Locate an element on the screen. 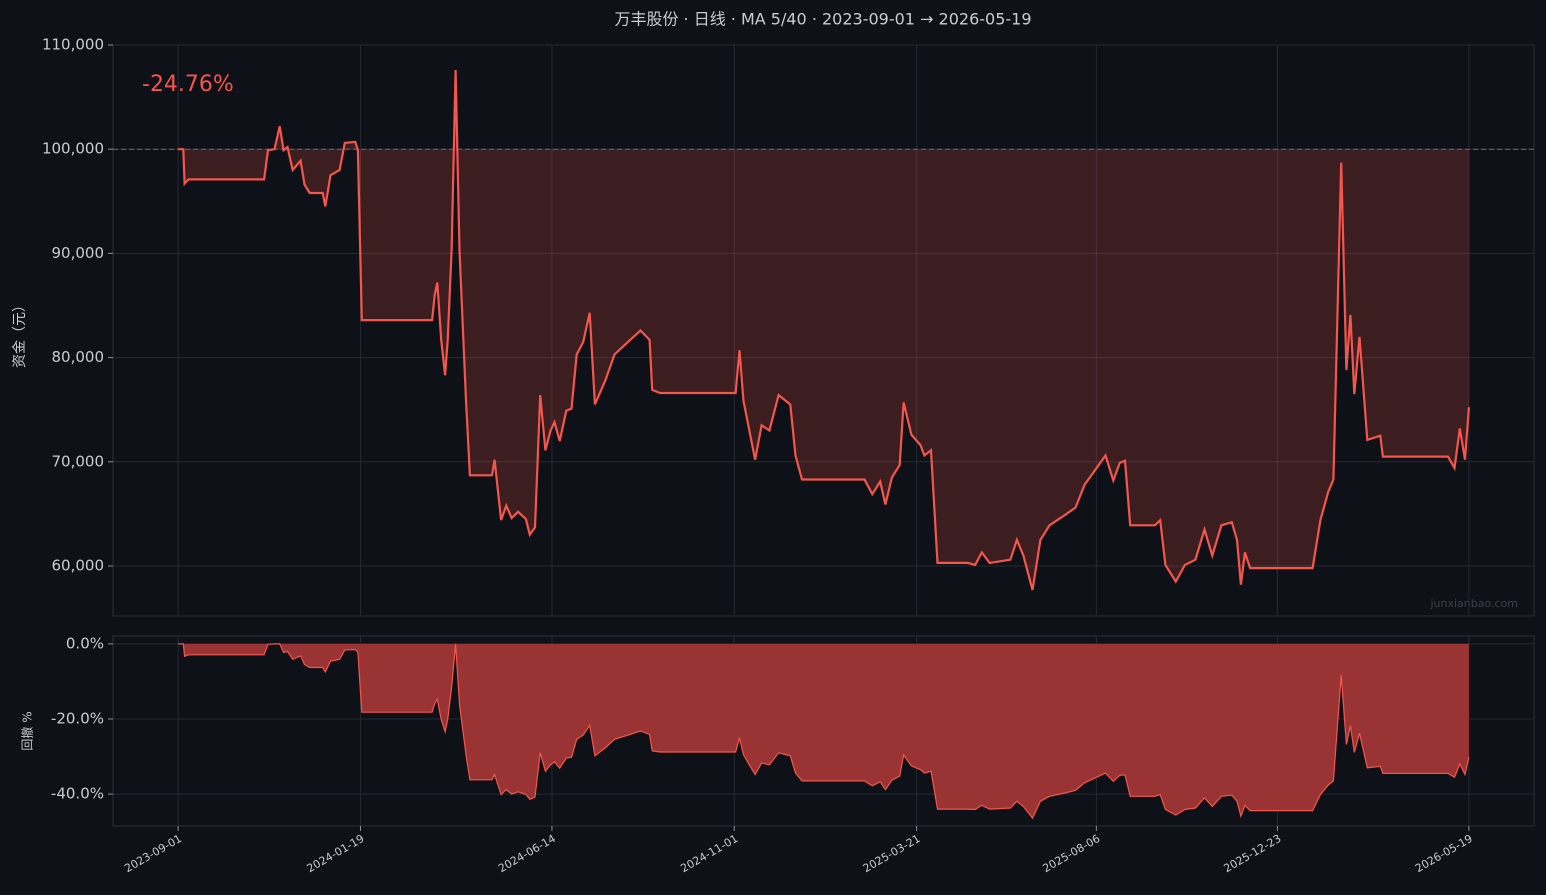  y-axis-label: 资金（元） is located at coordinates (20, 333).